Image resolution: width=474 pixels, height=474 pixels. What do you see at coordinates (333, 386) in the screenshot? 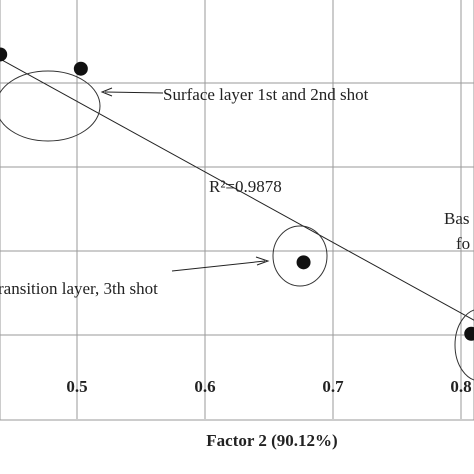
I see `x-tick-label: 0.7` at bounding box center [333, 386].